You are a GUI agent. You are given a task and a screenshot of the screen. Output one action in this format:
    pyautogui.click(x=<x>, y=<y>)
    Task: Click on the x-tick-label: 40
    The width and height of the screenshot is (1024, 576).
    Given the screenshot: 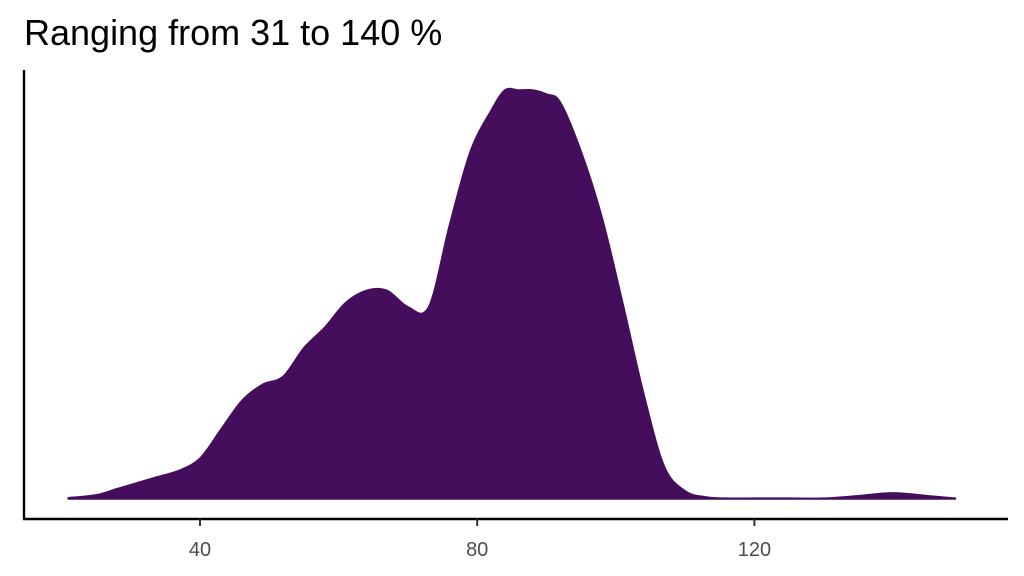 What is the action you would take?
    pyautogui.click(x=200, y=550)
    